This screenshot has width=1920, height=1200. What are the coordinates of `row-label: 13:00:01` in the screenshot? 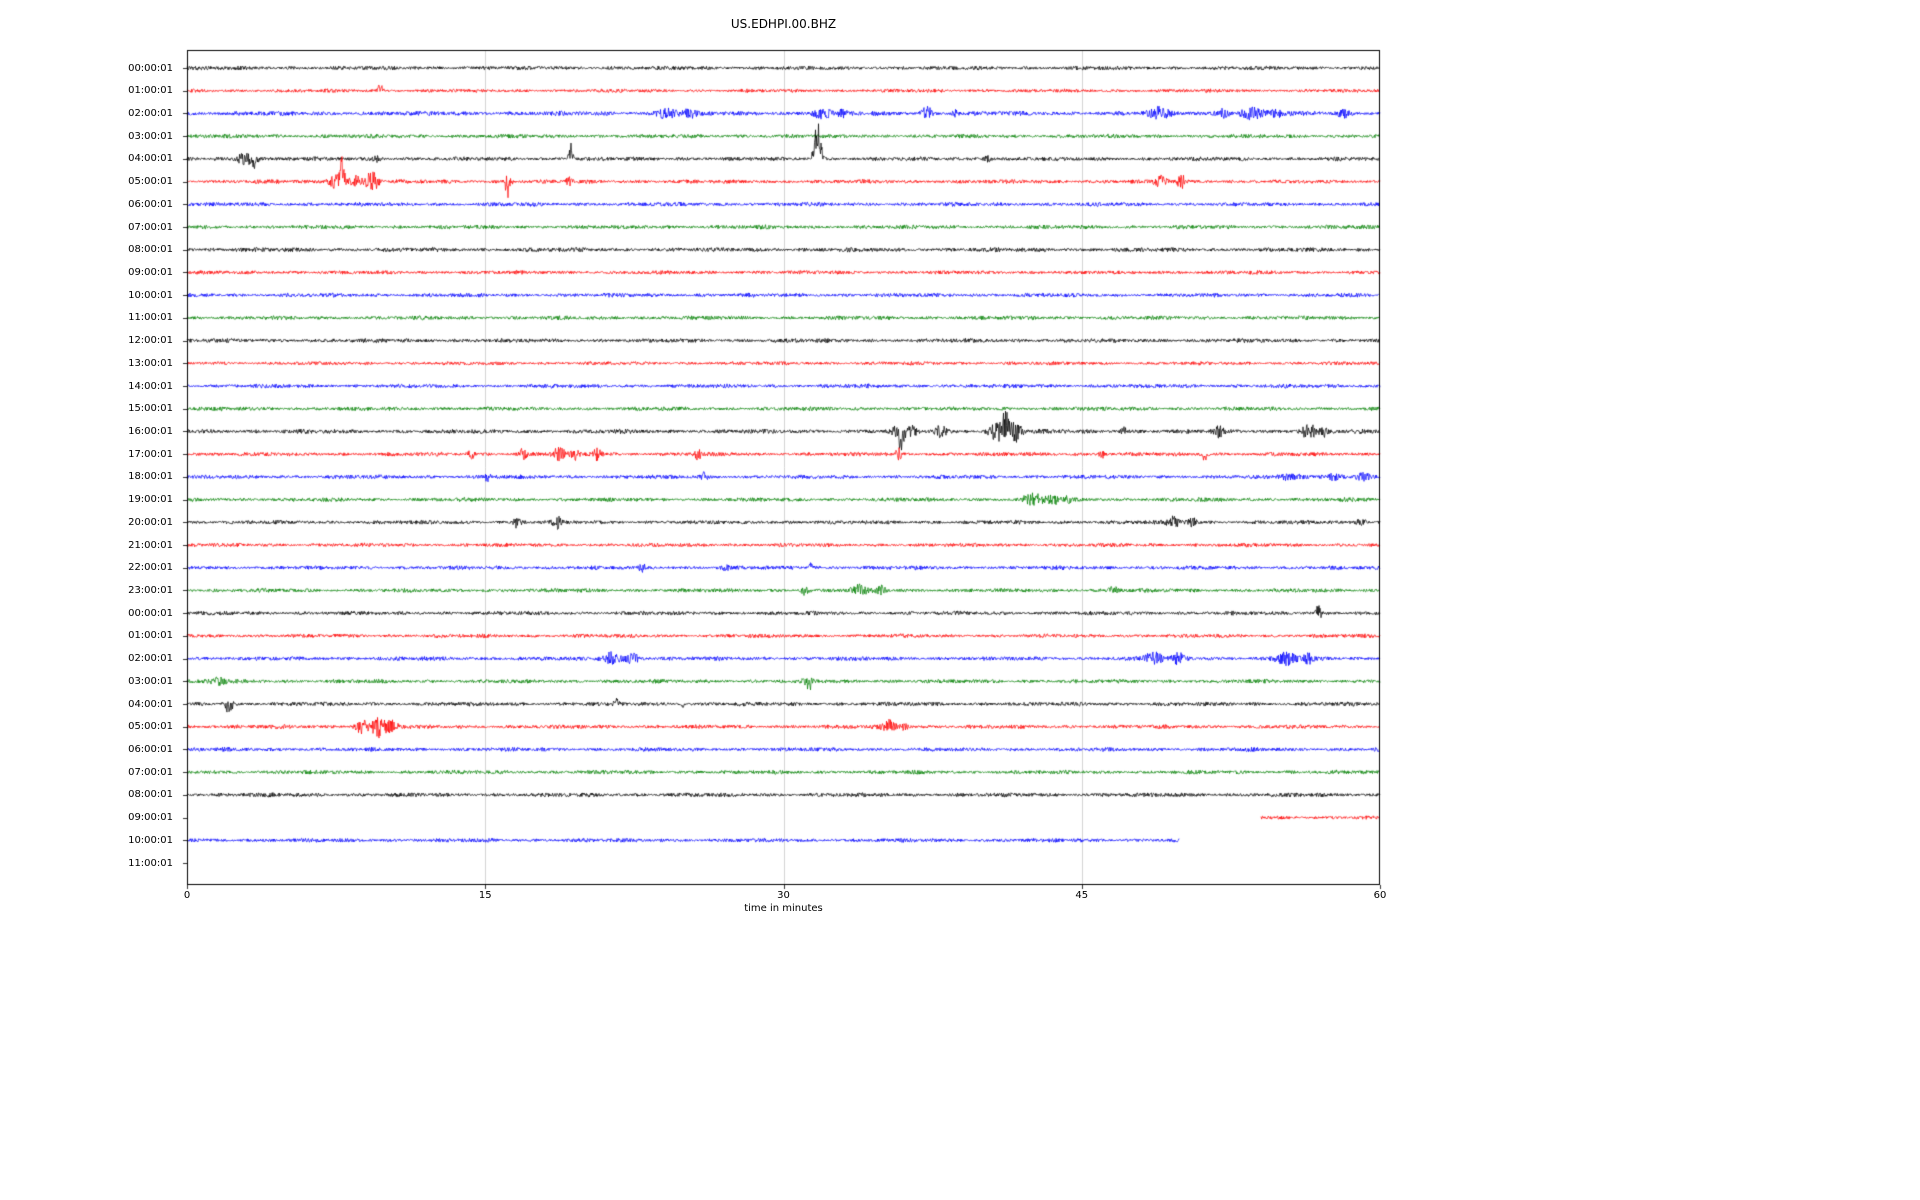 It's located at (150, 363).